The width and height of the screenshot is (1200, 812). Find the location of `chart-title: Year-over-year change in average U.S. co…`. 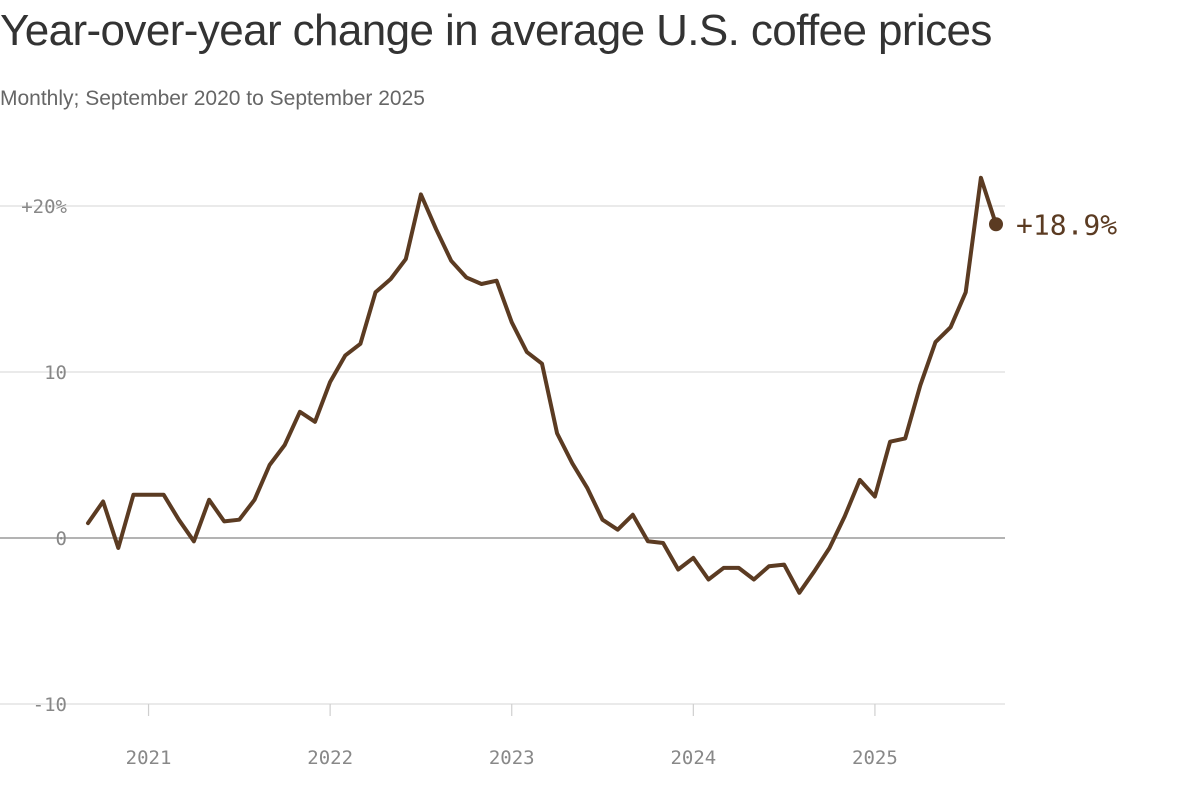

chart-title: Year-over-year change in average U.S. co… is located at coordinates (496, 30).